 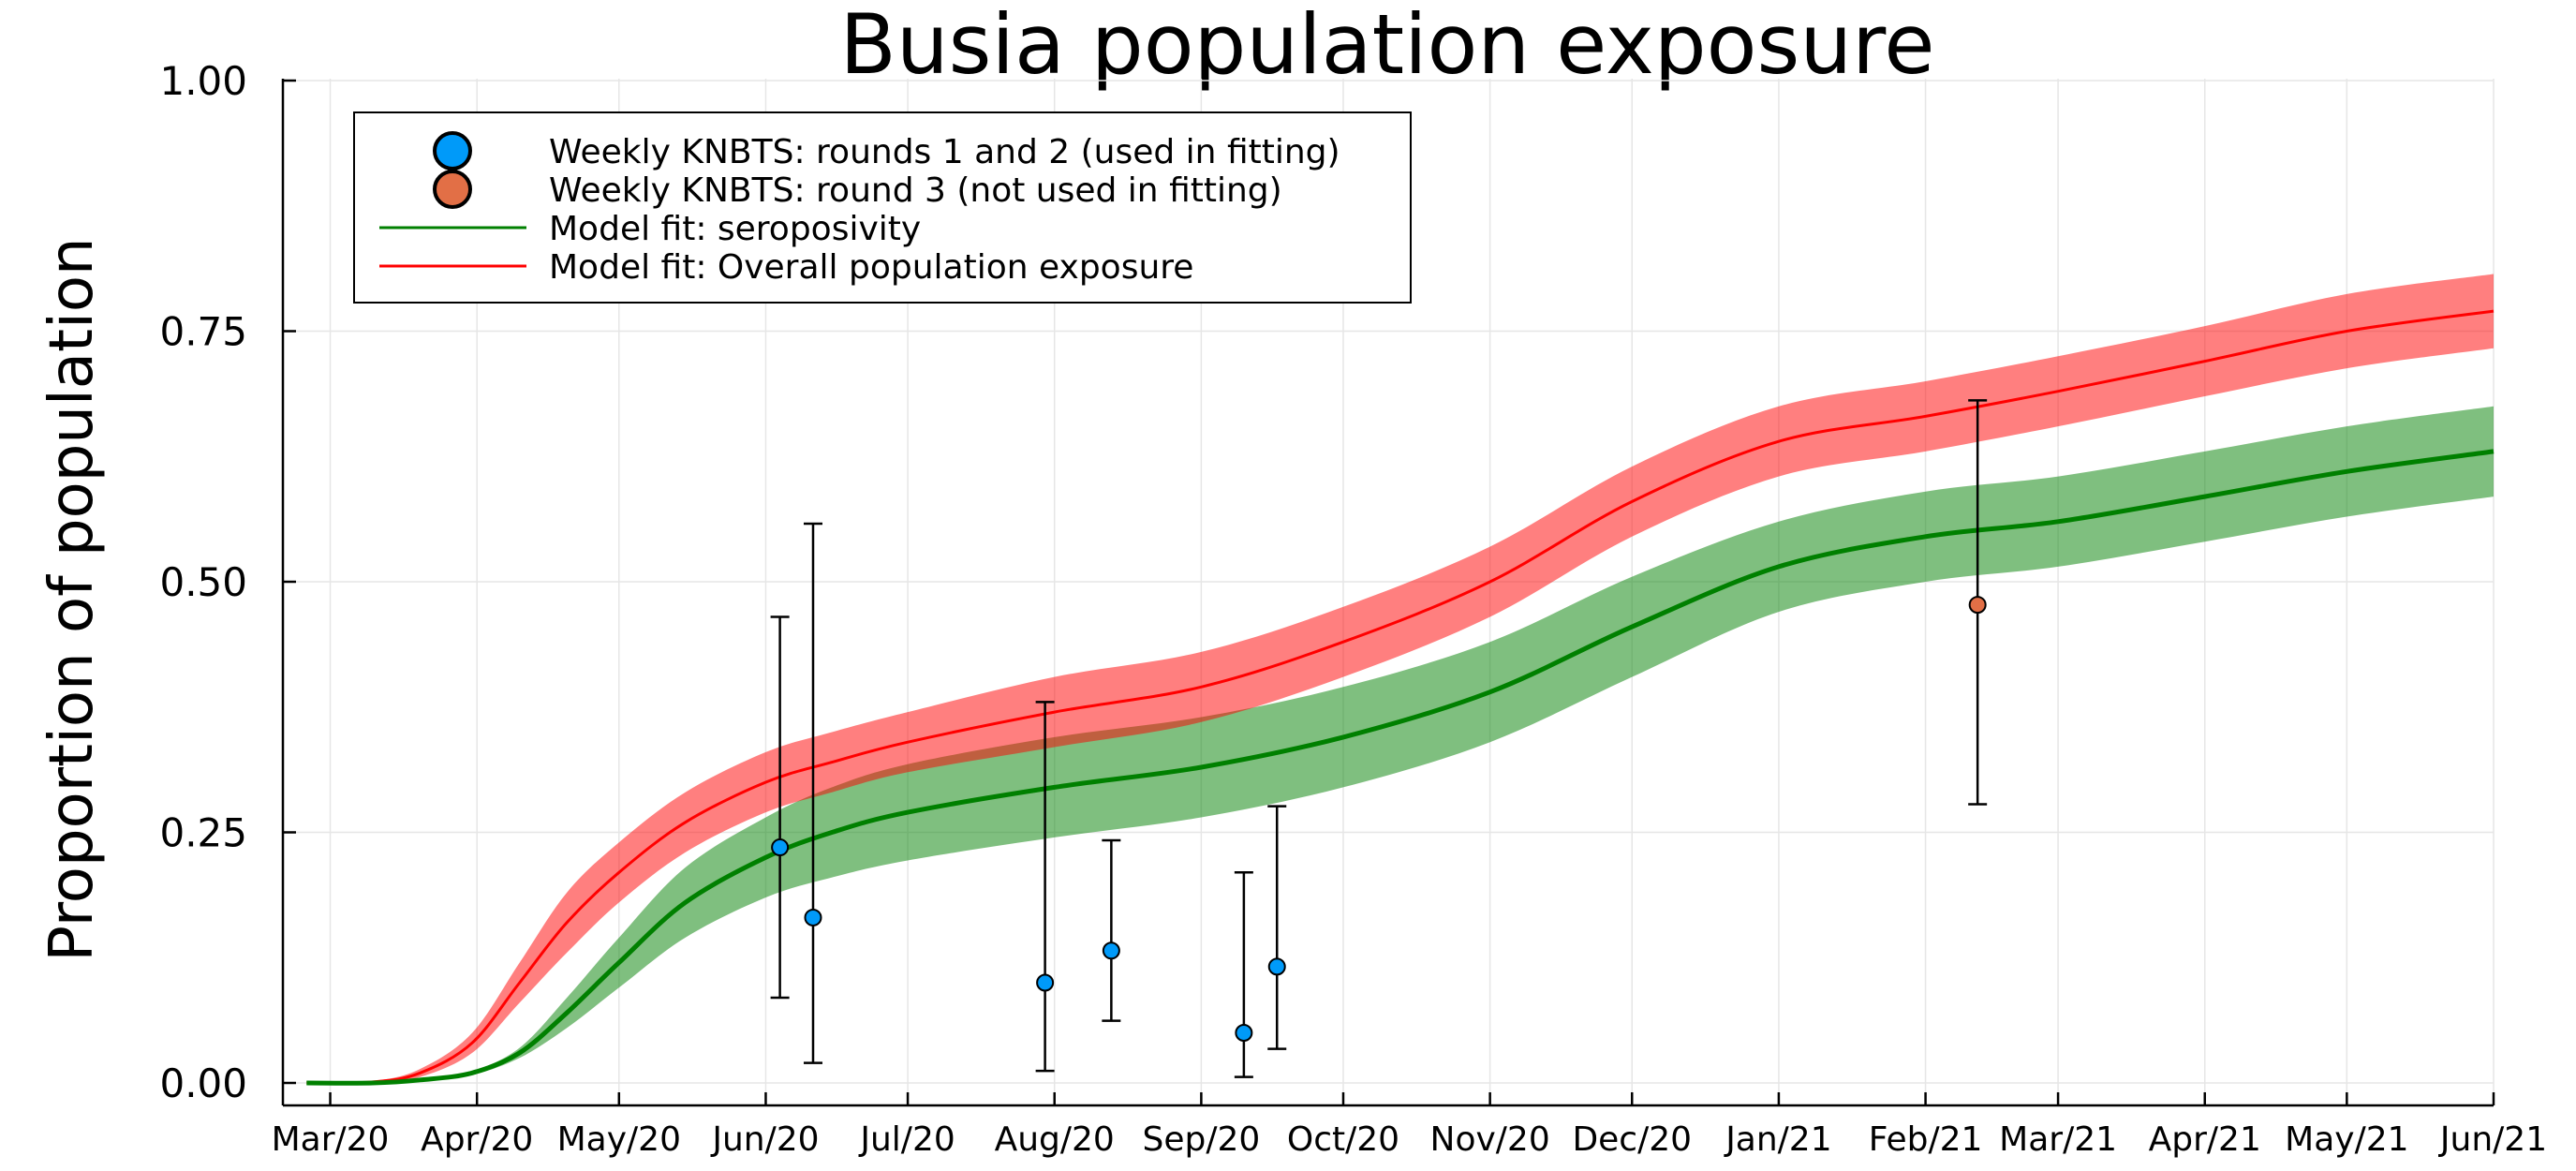 I want to click on x-tick-label: Feb/21, so click(x=1926, y=1139).